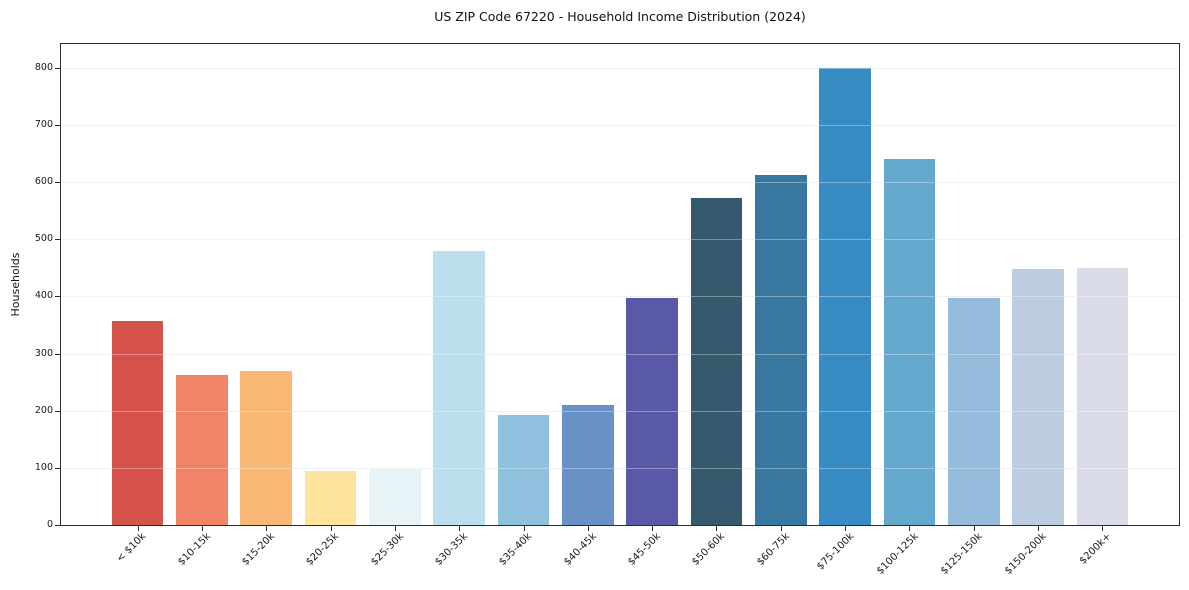 This screenshot has width=1189, height=590. I want to click on y-tick-label: 0, so click(49, 524).